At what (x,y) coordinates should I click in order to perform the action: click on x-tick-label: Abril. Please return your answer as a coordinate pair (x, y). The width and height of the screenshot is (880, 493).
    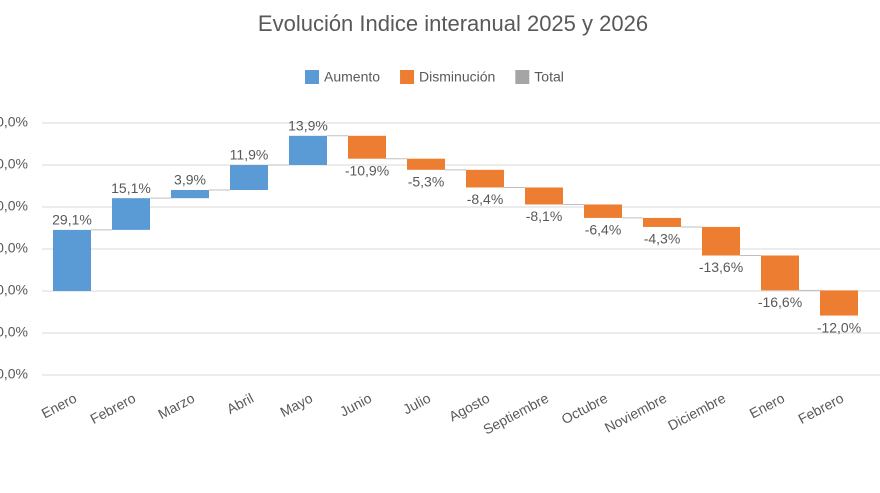
    Looking at the image, I should click on (240, 403).